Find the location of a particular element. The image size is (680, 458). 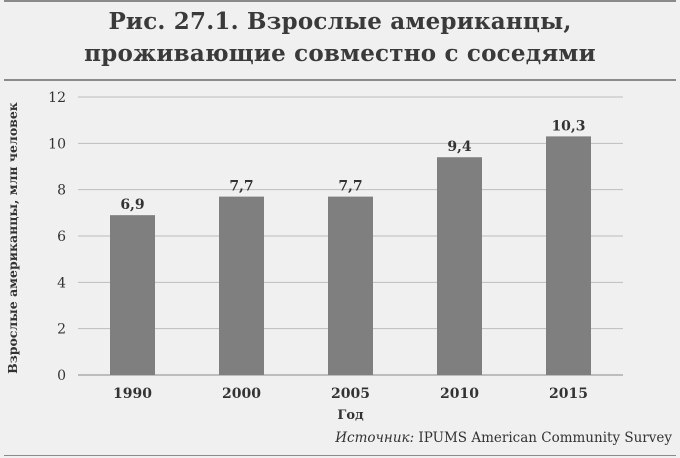

y-tick-label: 4 is located at coordinates (61, 283).